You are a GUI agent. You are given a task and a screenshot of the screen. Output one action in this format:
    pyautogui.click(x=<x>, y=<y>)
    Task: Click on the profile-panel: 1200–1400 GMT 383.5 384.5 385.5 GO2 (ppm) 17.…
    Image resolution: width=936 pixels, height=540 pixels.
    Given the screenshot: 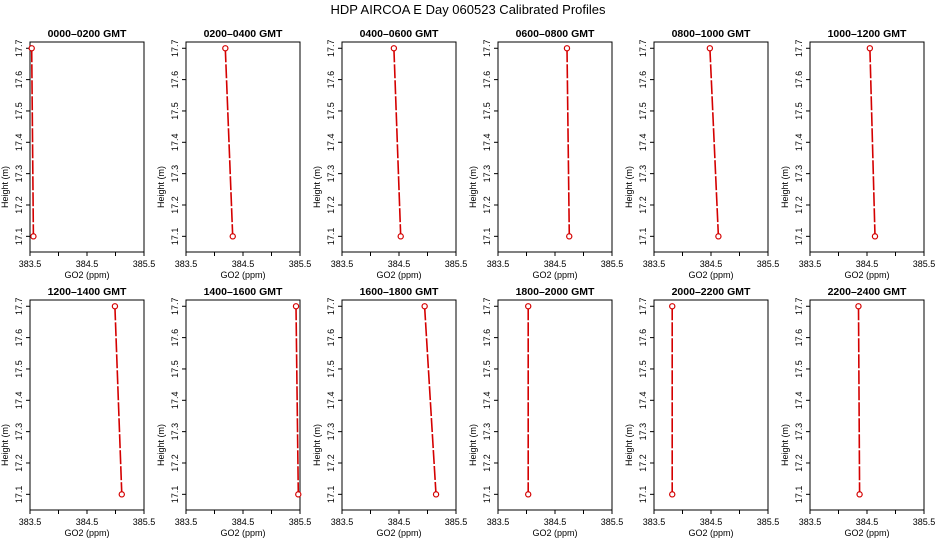 What is the action you would take?
    pyautogui.click(x=77, y=412)
    